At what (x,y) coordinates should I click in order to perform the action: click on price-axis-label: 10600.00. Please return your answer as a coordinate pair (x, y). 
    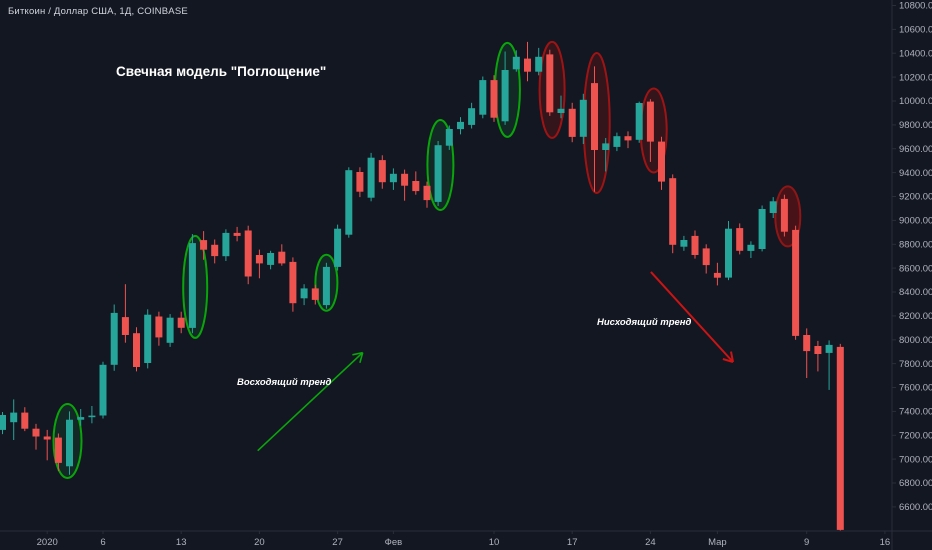
    Looking at the image, I should click on (915, 30).